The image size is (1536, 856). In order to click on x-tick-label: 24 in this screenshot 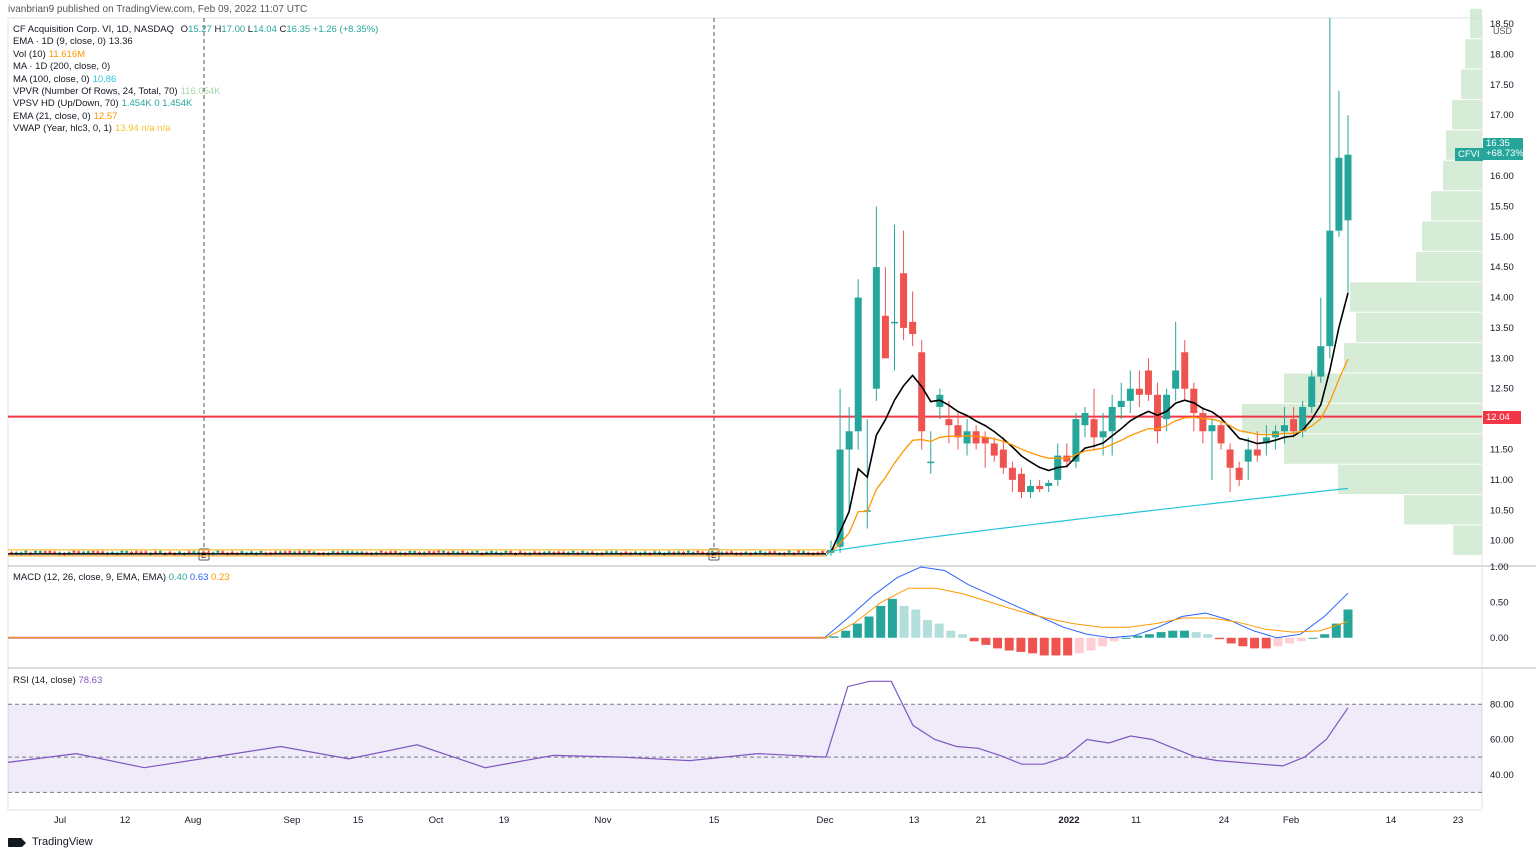, I will do `click(1224, 820)`.